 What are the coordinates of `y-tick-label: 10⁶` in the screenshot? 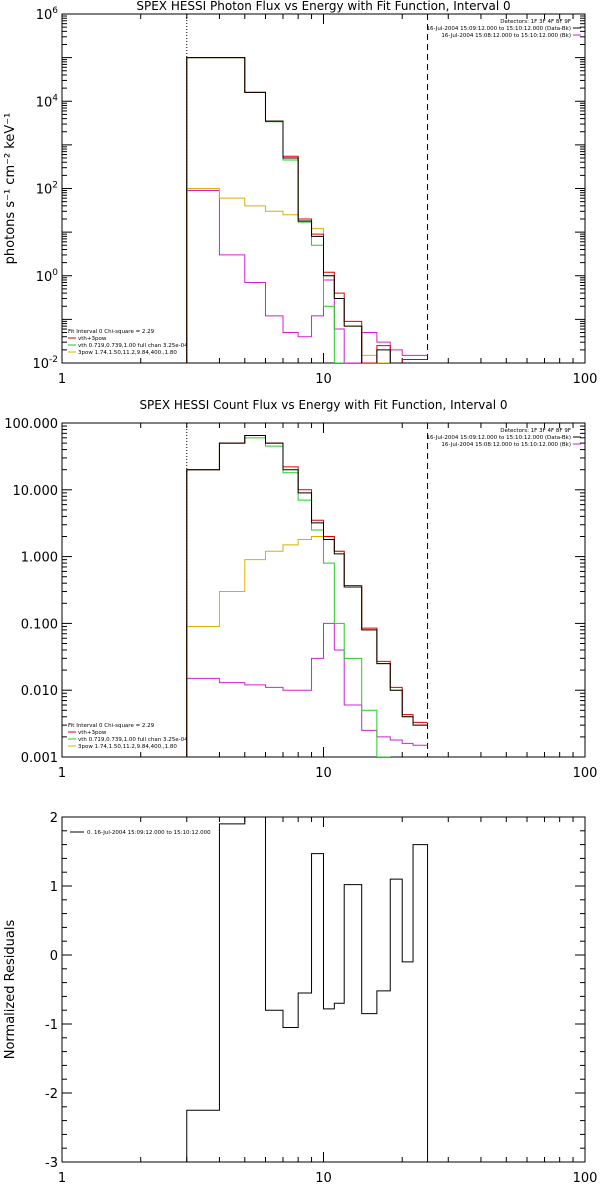 It's located at (47, 14).